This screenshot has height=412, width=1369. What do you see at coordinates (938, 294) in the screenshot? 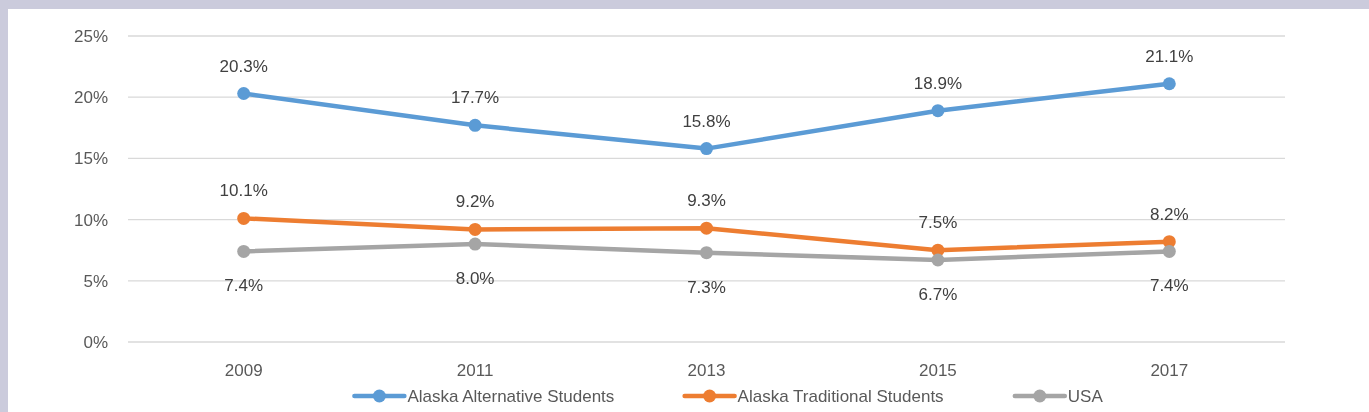
I see `data-label: 6.7%` at bounding box center [938, 294].